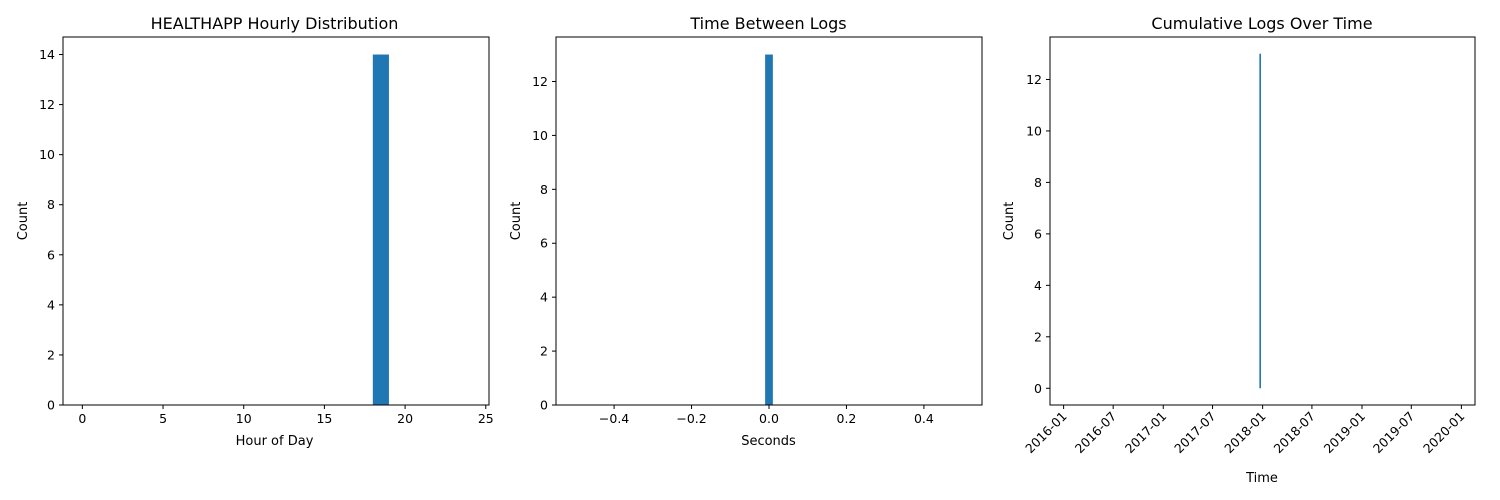  I want to click on x-tick-label: 5, so click(163, 418).